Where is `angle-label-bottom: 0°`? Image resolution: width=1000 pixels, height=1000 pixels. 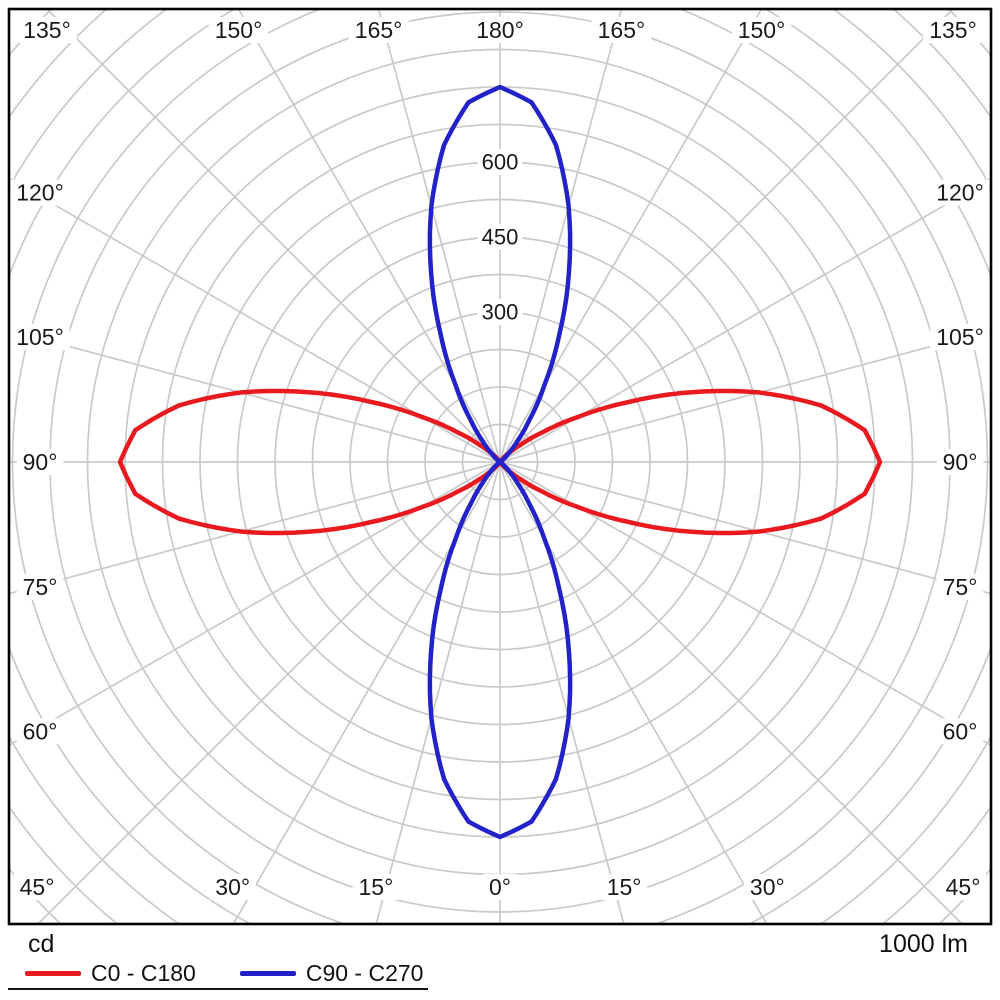
angle-label-bottom: 0° is located at coordinates (500, 887).